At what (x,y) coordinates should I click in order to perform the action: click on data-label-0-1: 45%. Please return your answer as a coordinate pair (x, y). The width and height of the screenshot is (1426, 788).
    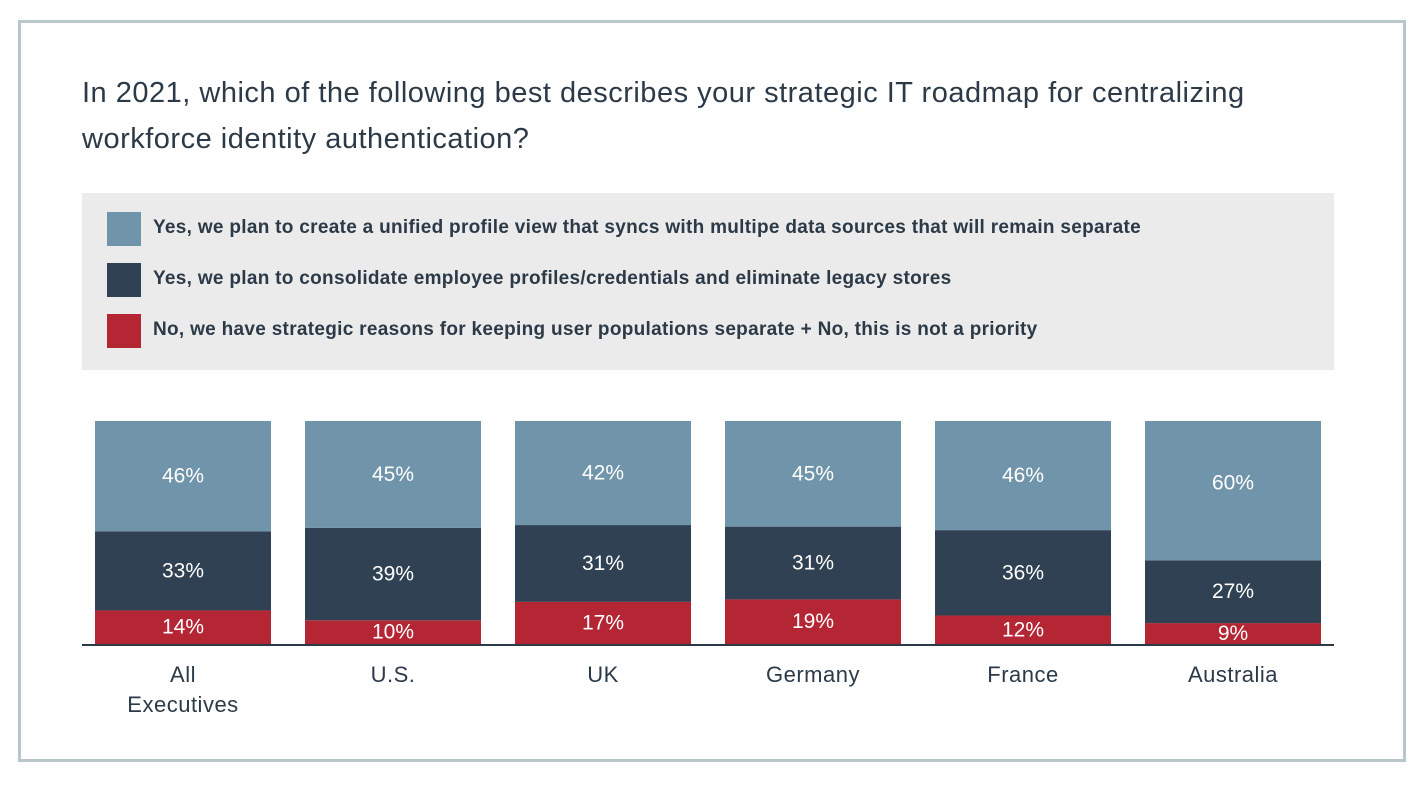
    Looking at the image, I should click on (393, 474).